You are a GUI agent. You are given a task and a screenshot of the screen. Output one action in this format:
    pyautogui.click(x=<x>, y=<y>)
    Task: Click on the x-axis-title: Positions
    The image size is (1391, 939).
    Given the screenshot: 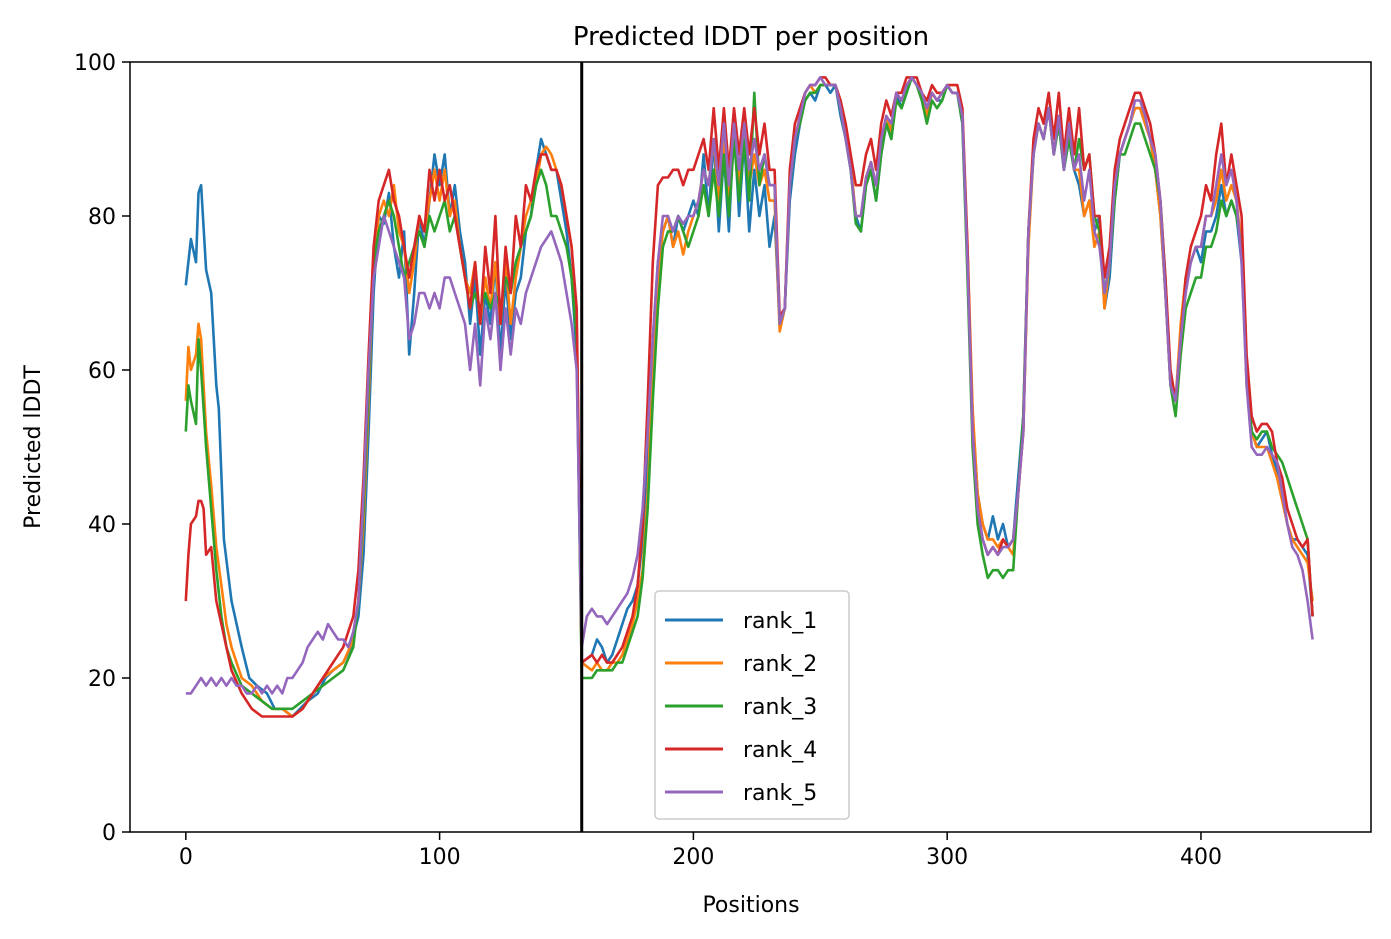 What is the action you would take?
    pyautogui.click(x=750, y=905)
    